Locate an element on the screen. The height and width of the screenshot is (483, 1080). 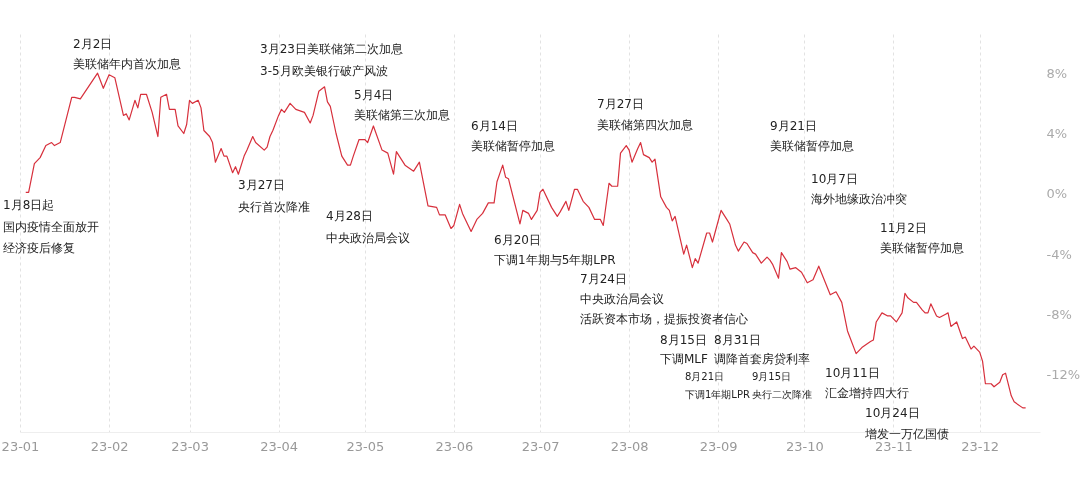
annotation: 6月14日 is located at coordinates (494, 126).